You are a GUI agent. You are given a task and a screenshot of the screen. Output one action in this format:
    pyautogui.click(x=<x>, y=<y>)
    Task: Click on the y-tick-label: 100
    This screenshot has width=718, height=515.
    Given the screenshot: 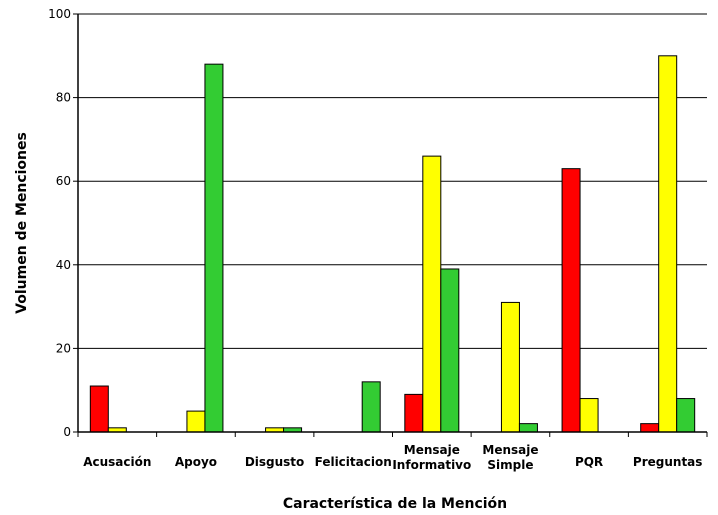 What is the action you would take?
    pyautogui.click(x=59, y=14)
    